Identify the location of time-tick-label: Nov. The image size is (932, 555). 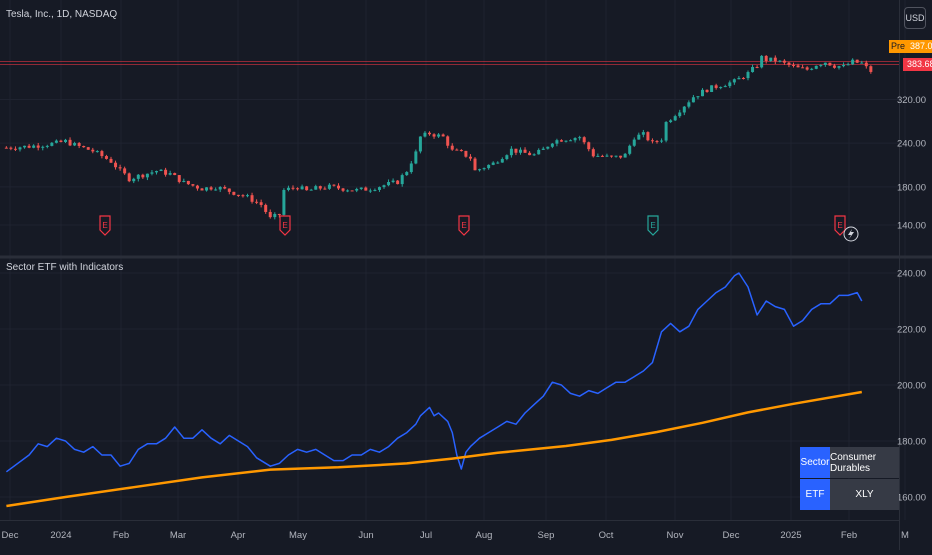
(675, 535).